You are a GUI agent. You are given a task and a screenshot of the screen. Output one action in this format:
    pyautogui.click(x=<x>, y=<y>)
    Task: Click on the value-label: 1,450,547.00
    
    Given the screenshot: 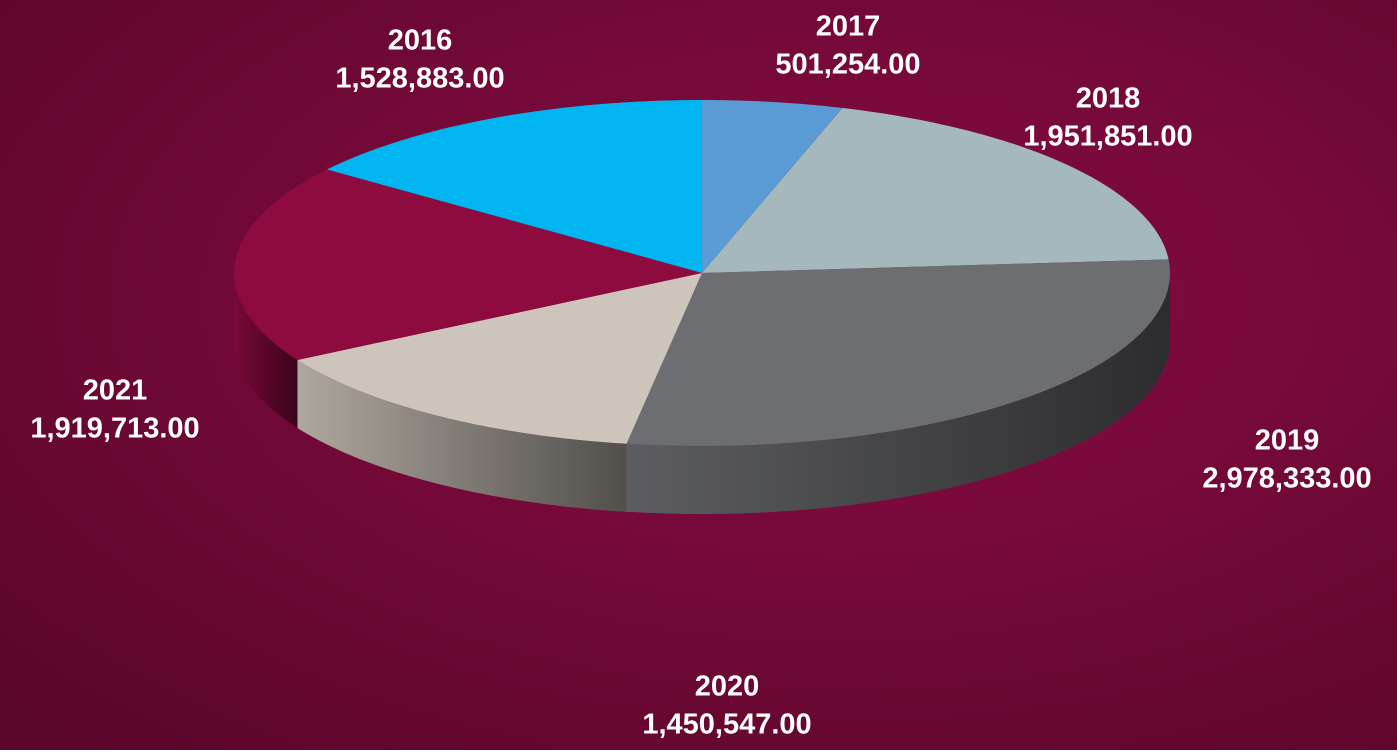 What is the action you would take?
    pyautogui.click(x=726, y=725)
    